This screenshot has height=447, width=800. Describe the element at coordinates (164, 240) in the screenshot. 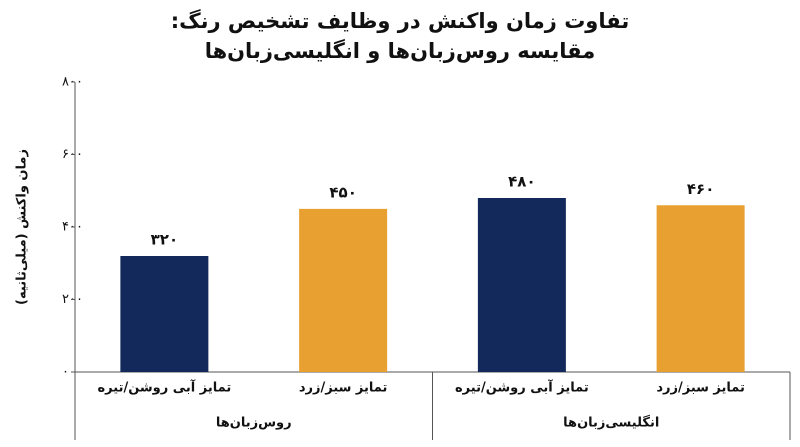

I see `value-label: ۳۲۰` at that location.